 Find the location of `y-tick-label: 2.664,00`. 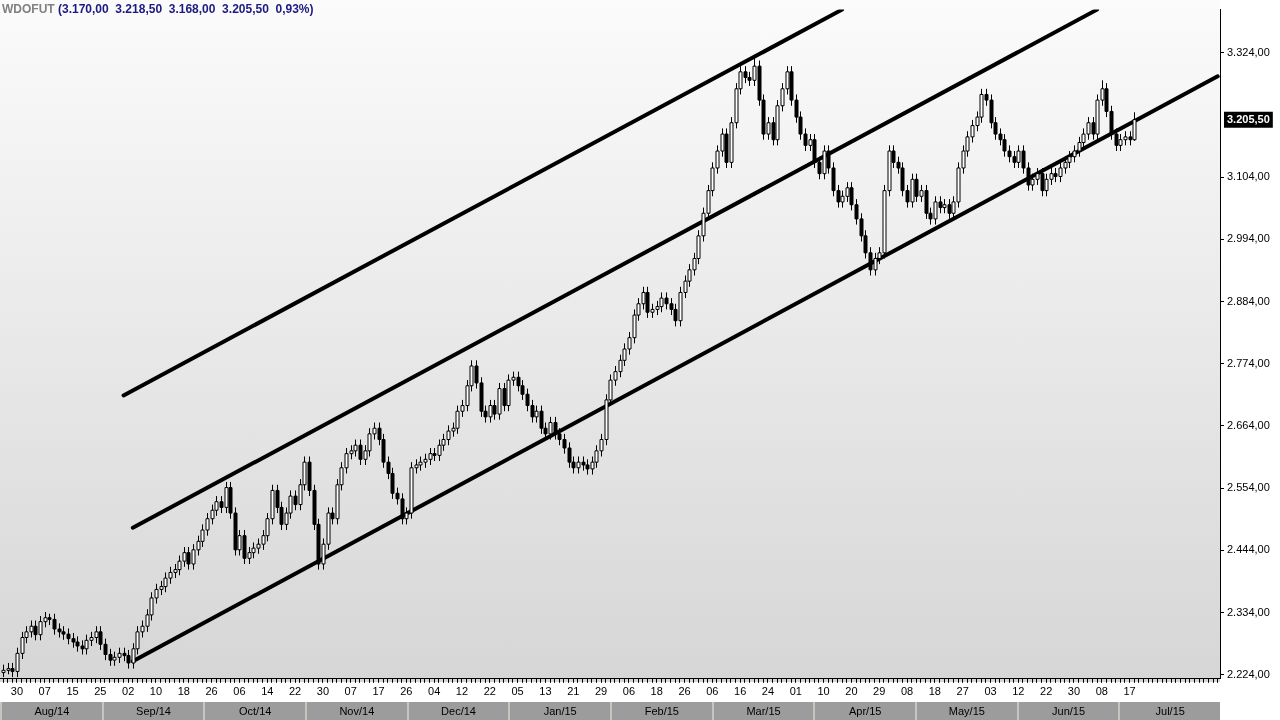

y-tick-label: 2.664,00 is located at coordinates (1248, 424).